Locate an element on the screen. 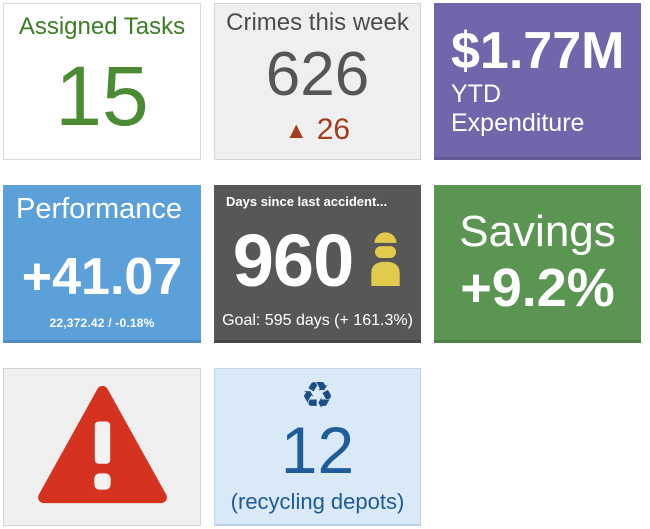  accident-goal: Goal: 595 days (+ 161.3%) is located at coordinates (317, 320).